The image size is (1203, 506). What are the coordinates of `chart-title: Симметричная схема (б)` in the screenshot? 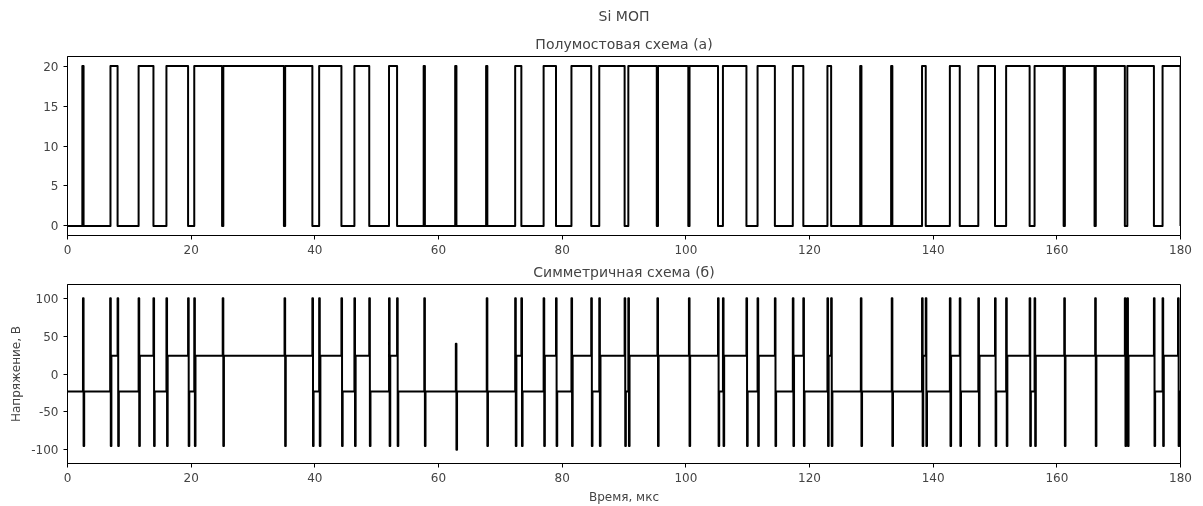 It's located at (624, 271).